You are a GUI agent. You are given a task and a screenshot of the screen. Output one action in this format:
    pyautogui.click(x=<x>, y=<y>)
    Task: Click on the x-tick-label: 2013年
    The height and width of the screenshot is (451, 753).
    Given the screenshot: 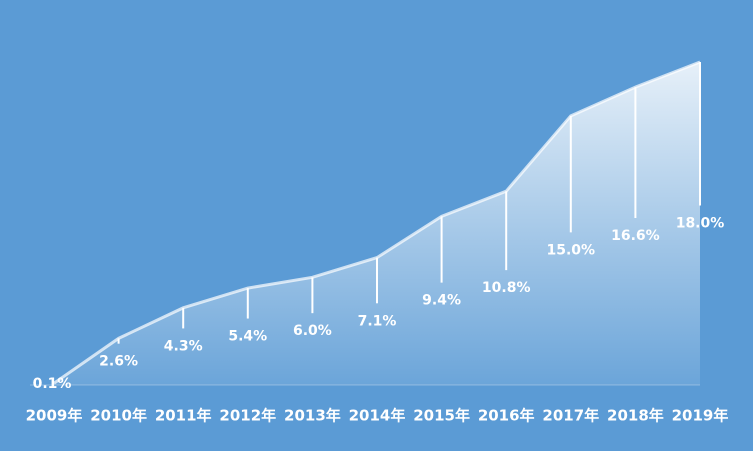 What is the action you would take?
    pyautogui.click(x=312, y=416)
    